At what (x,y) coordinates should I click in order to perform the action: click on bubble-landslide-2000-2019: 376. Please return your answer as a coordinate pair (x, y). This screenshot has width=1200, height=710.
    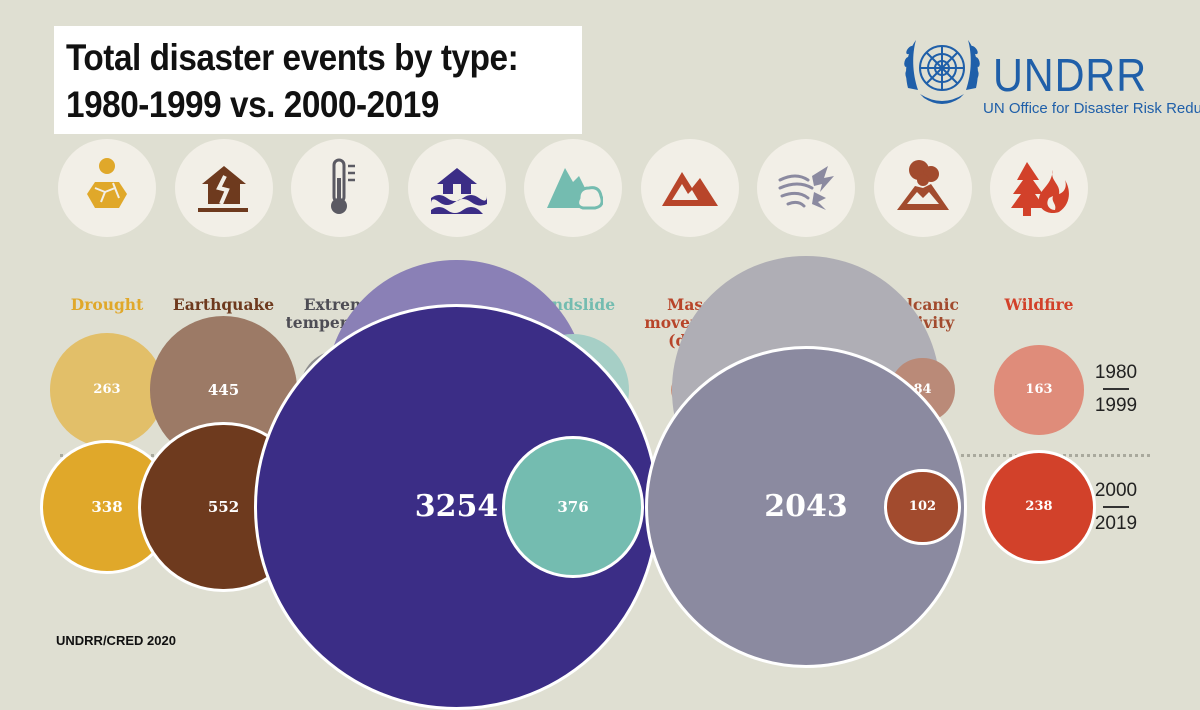
    Looking at the image, I should click on (573, 507).